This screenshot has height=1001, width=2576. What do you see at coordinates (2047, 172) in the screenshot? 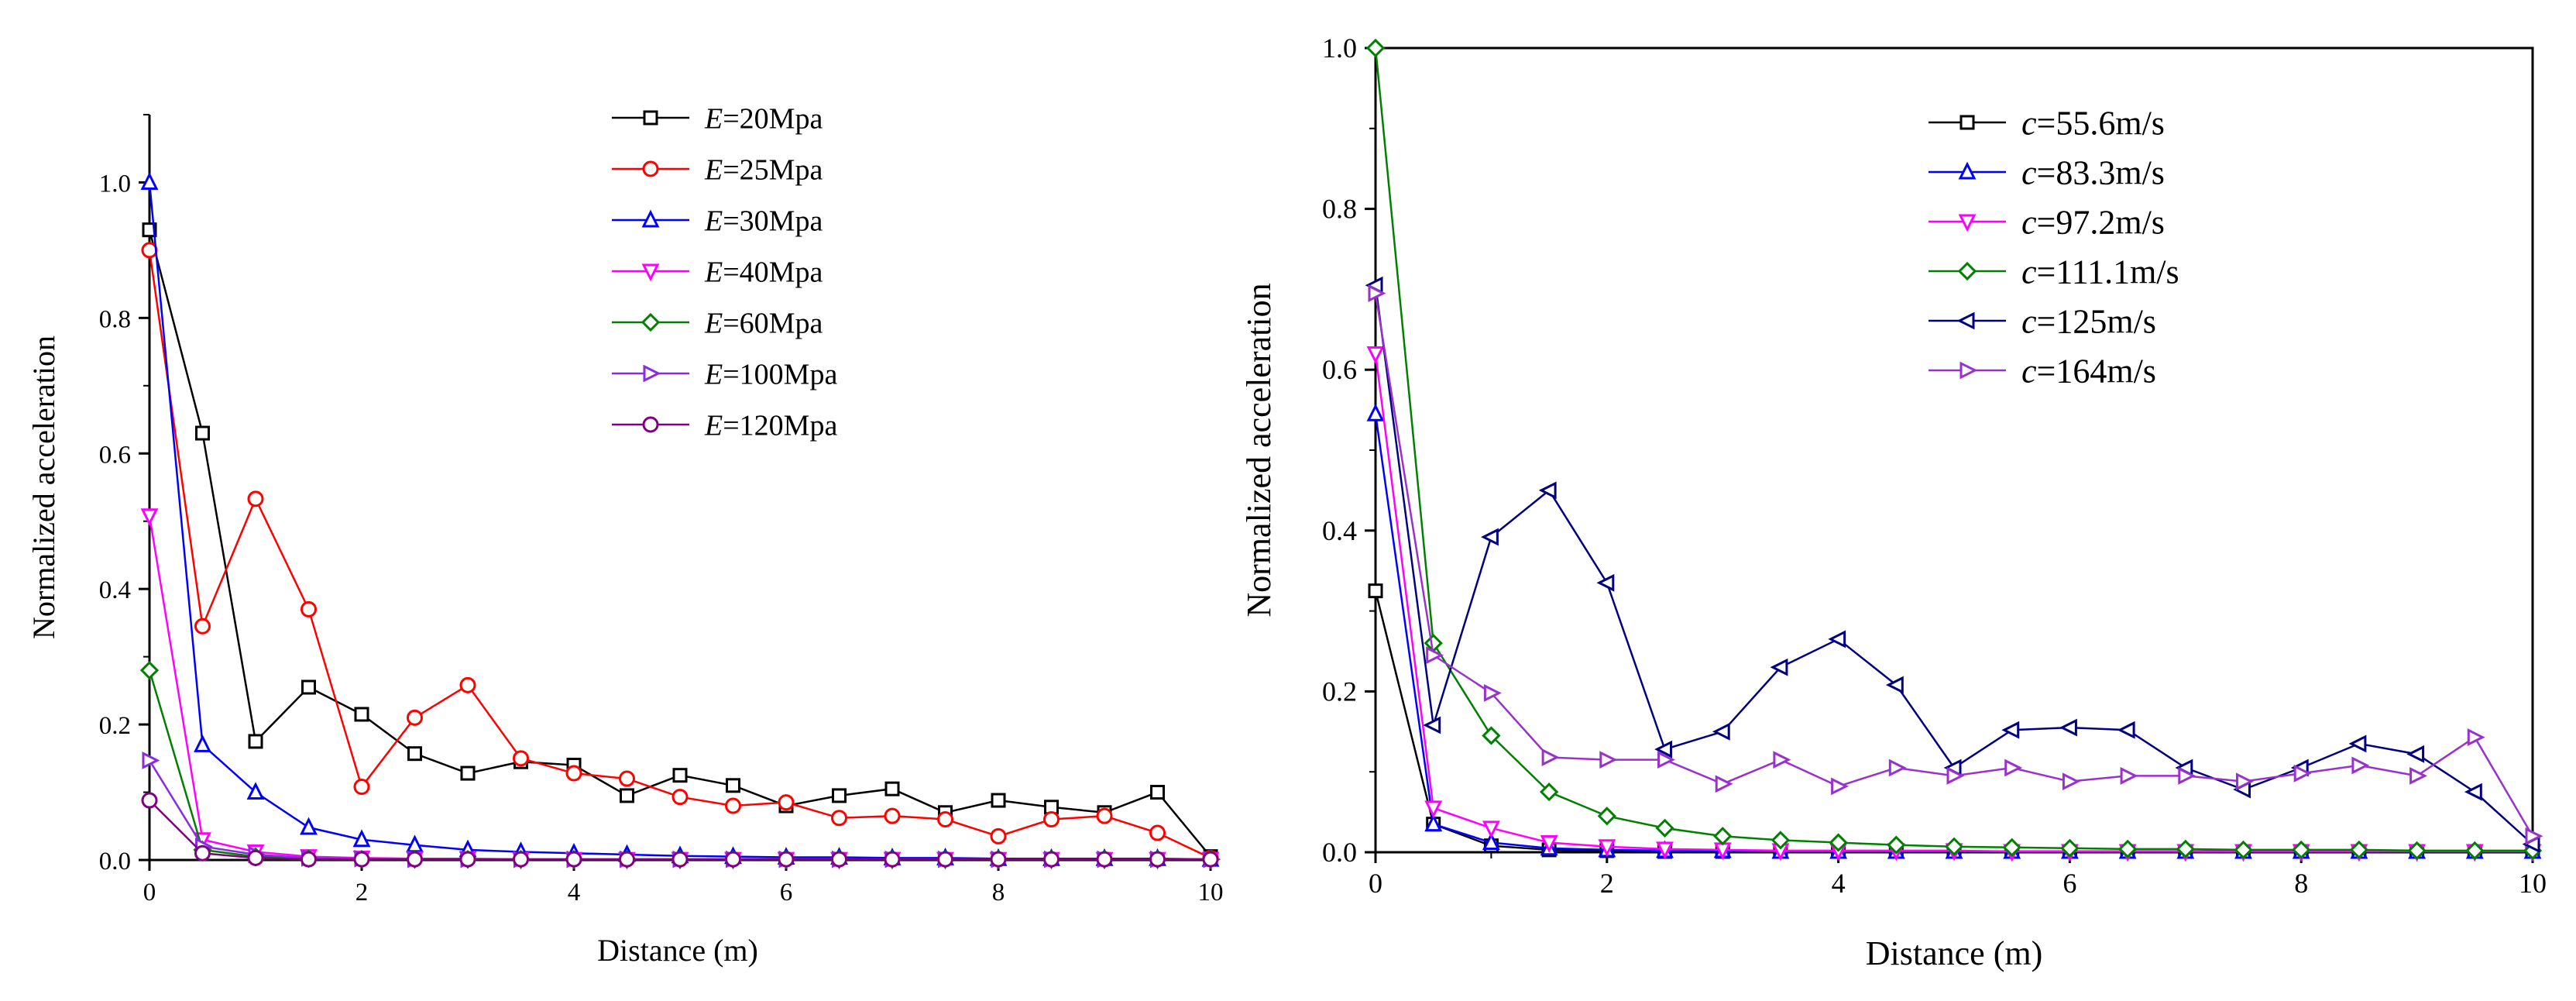
I see `legend-entry: c=83.3m/s` at bounding box center [2047, 172].